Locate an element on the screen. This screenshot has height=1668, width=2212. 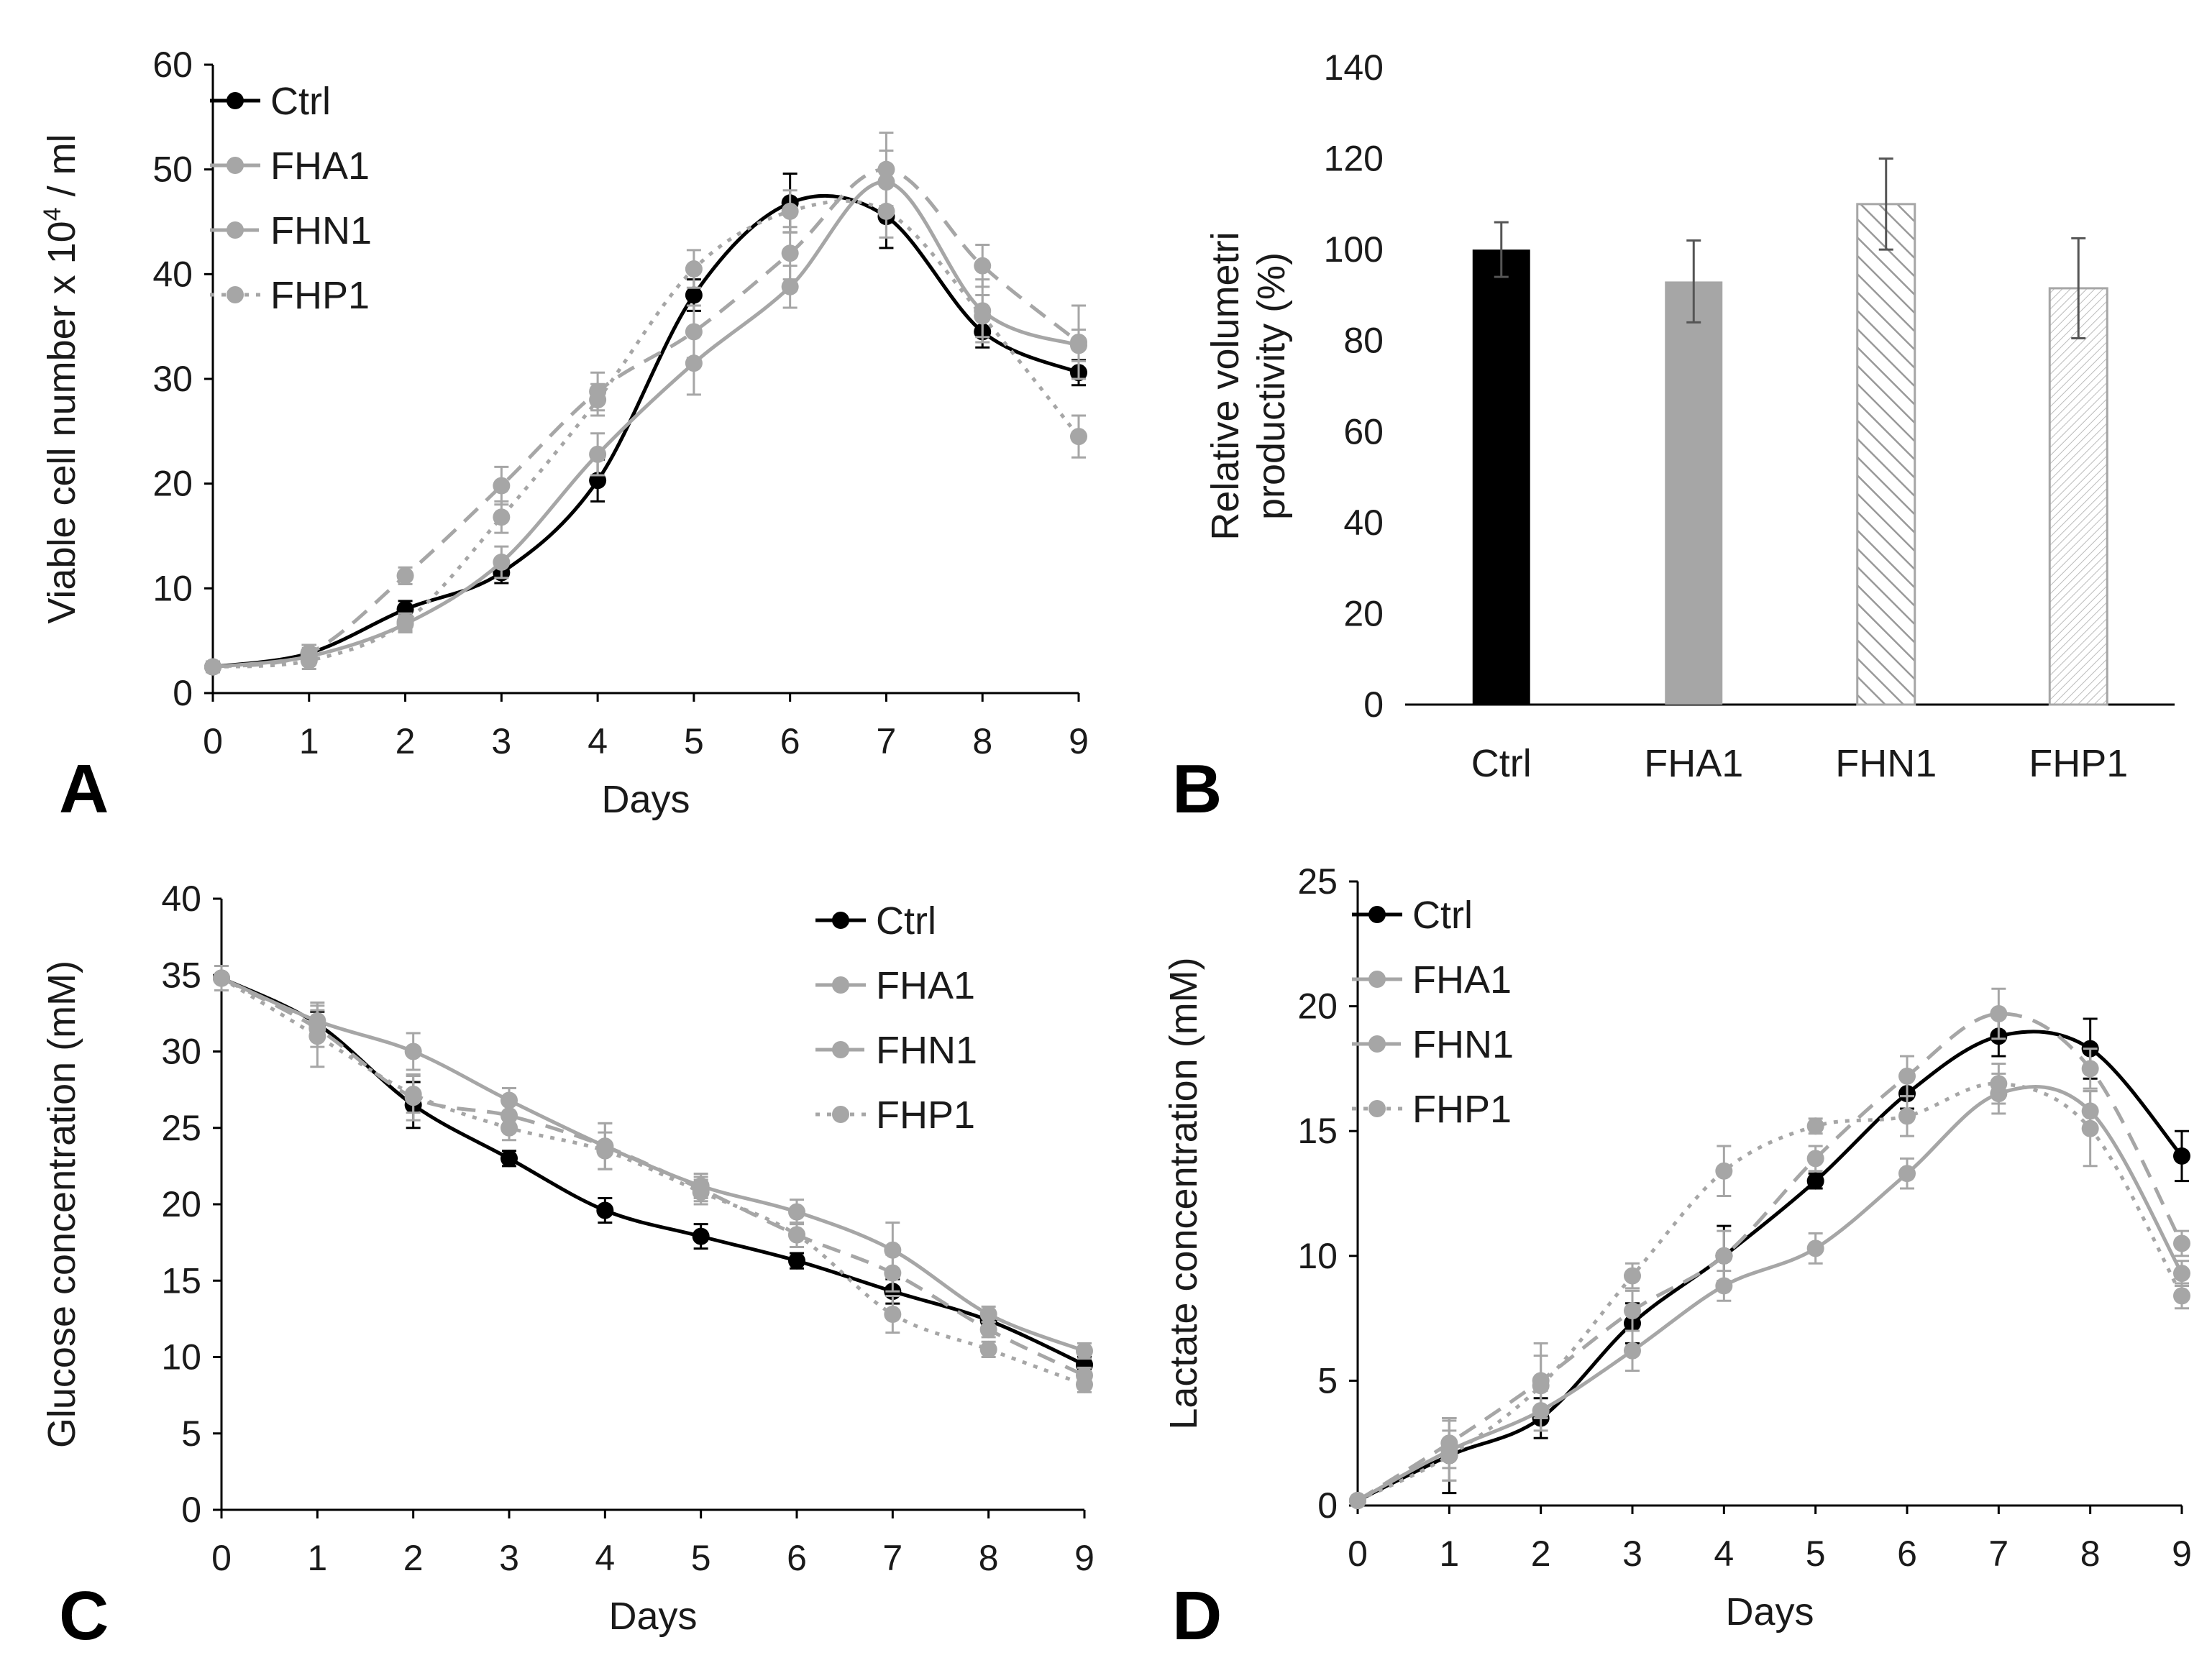
bar-group-fhn1: FHN1 is located at coordinates (1886, 471).